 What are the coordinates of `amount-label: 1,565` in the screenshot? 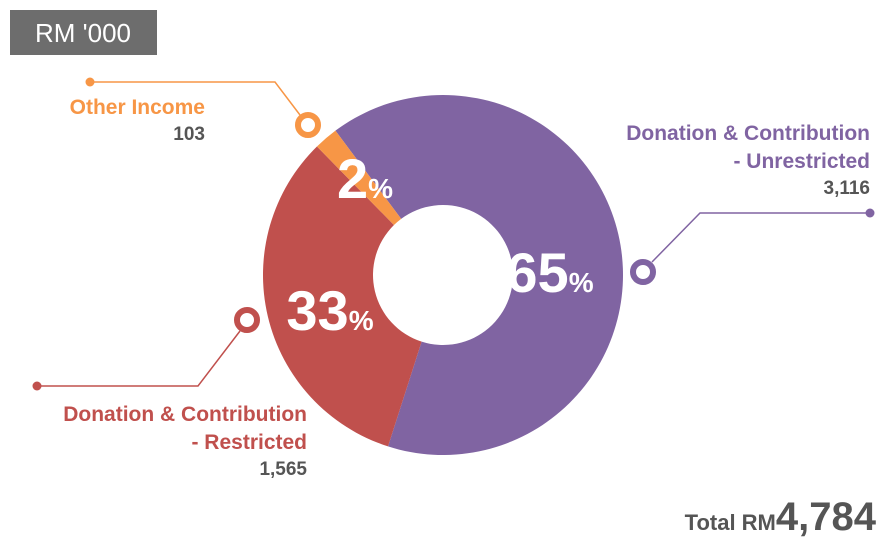 It's located at (283, 469).